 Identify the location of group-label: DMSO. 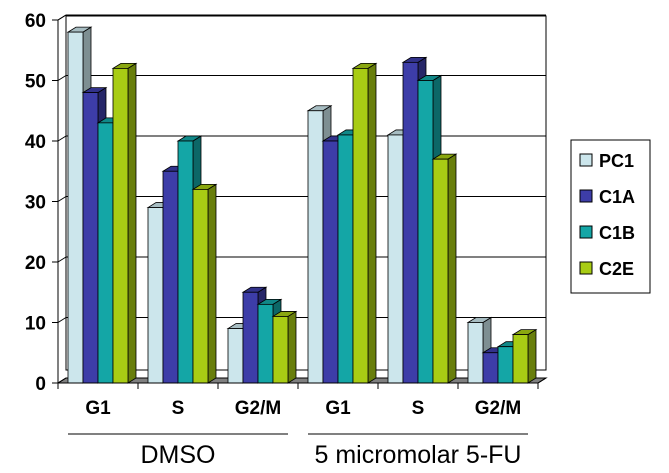
(178, 455).